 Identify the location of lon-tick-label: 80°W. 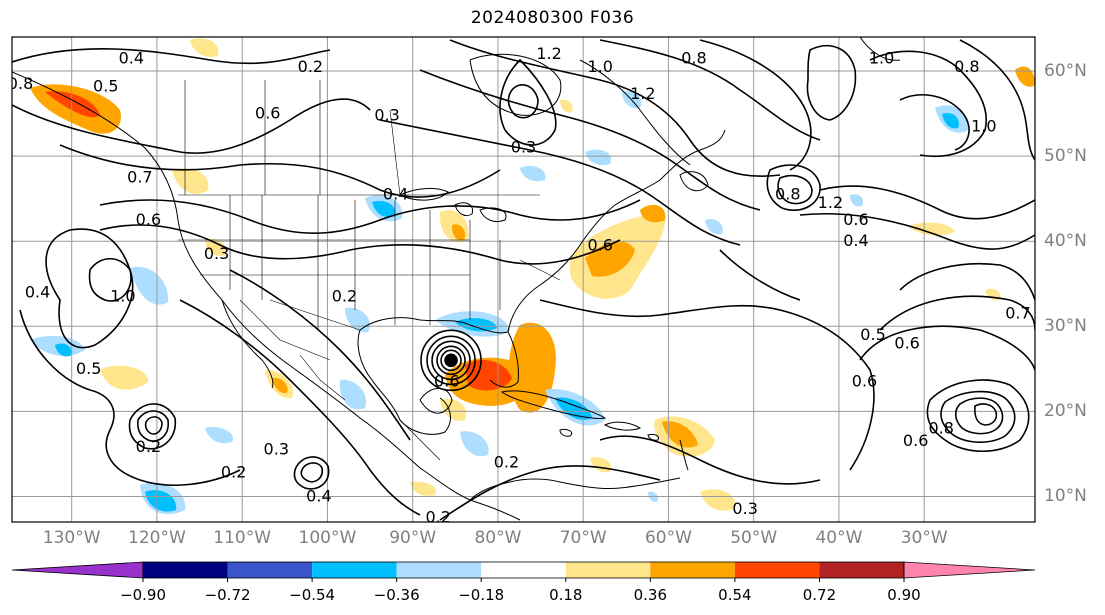
(498, 538).